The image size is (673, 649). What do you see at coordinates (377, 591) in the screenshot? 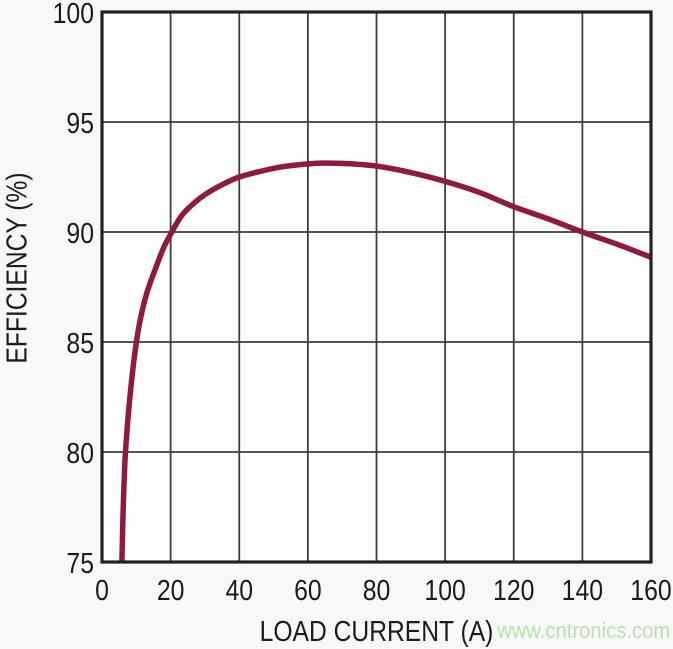
I see `x-tick-label: 80` at bounding box center [377, 591].